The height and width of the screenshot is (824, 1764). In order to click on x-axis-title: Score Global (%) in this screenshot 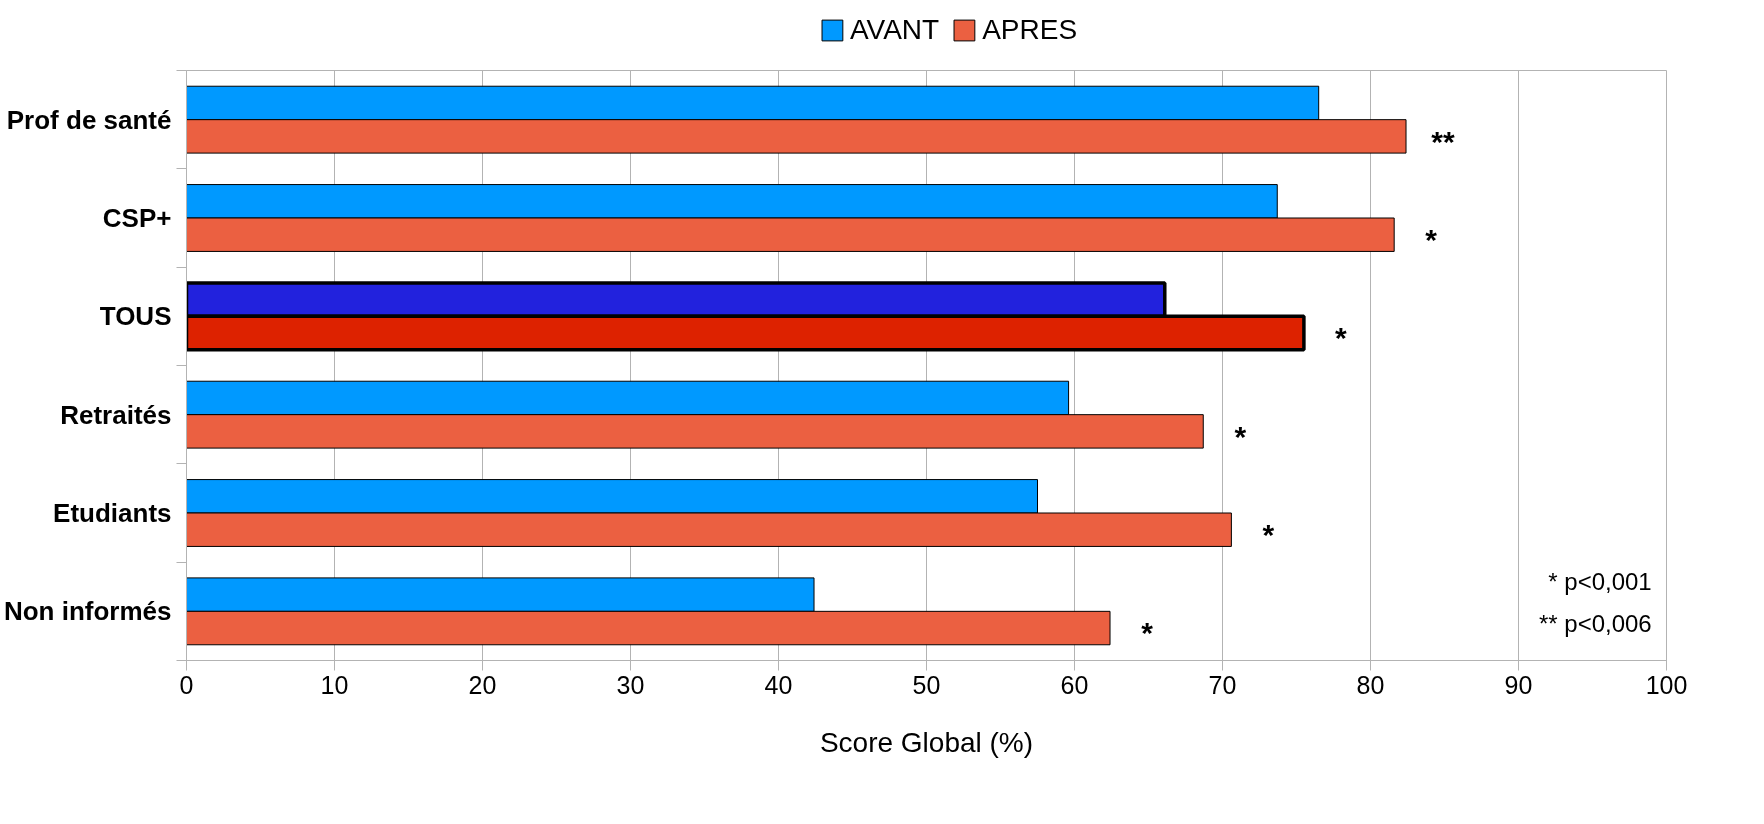, I will do `click(926, 742)`.